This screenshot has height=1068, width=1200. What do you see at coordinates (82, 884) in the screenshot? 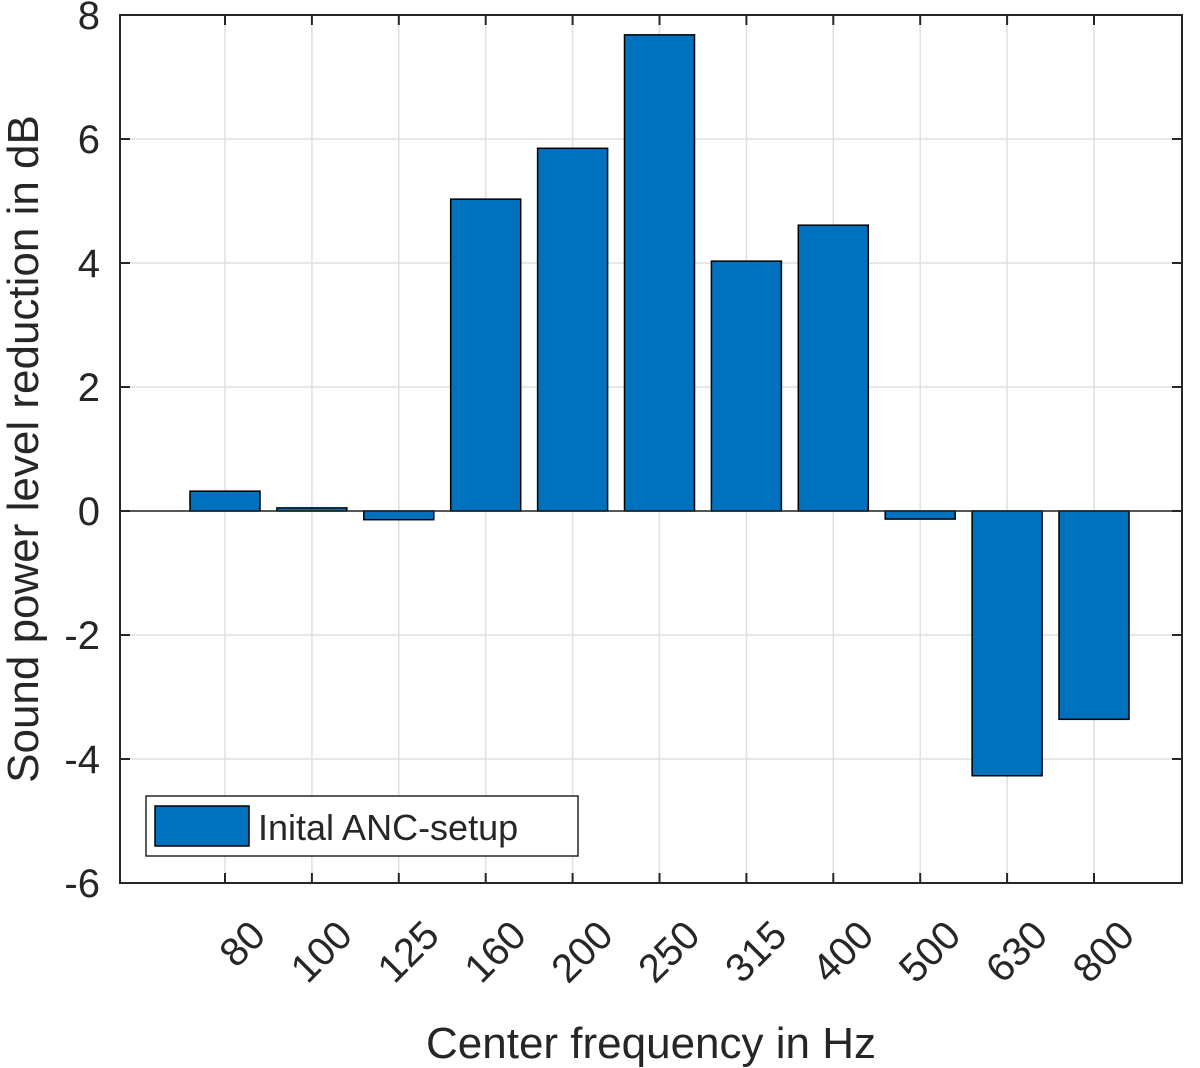
I see `y-tick-label: -6` at bounding box center [82, 884].